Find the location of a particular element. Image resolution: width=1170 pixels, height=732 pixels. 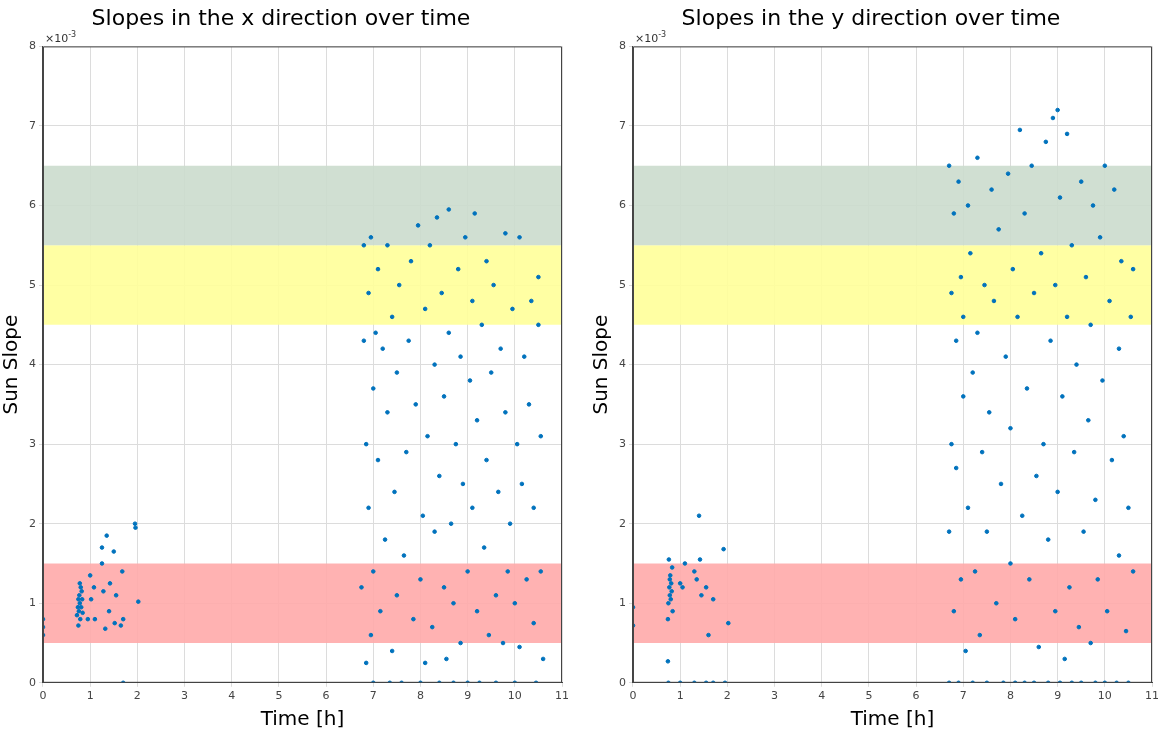

chart-title: Slopes in the x direction over time is located at coordinates (281, 17).